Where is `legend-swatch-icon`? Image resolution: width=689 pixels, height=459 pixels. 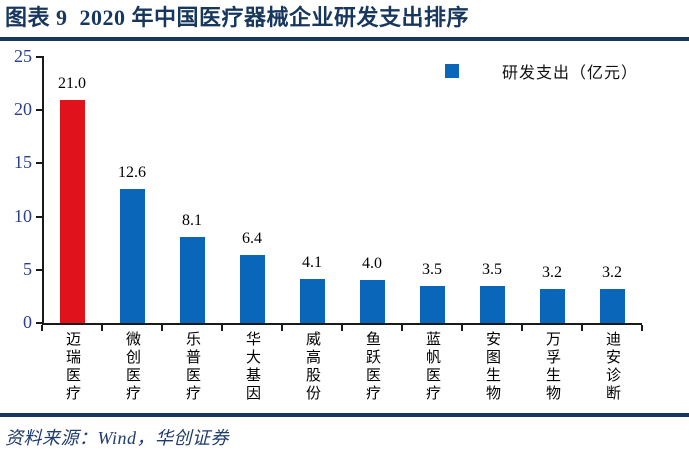
legend-swatch-icon is located at coordinates (452, 71).